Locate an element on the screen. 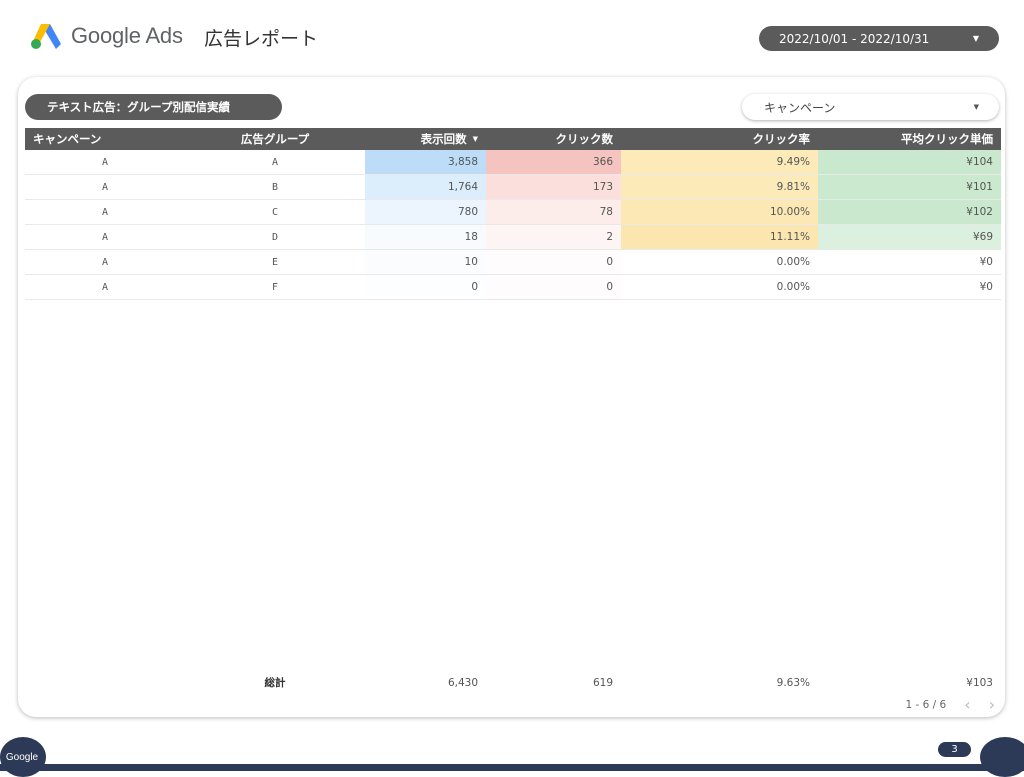  table-row: A A 3,858 366 9.49% ¥104 is located at coordinates (513, 162).